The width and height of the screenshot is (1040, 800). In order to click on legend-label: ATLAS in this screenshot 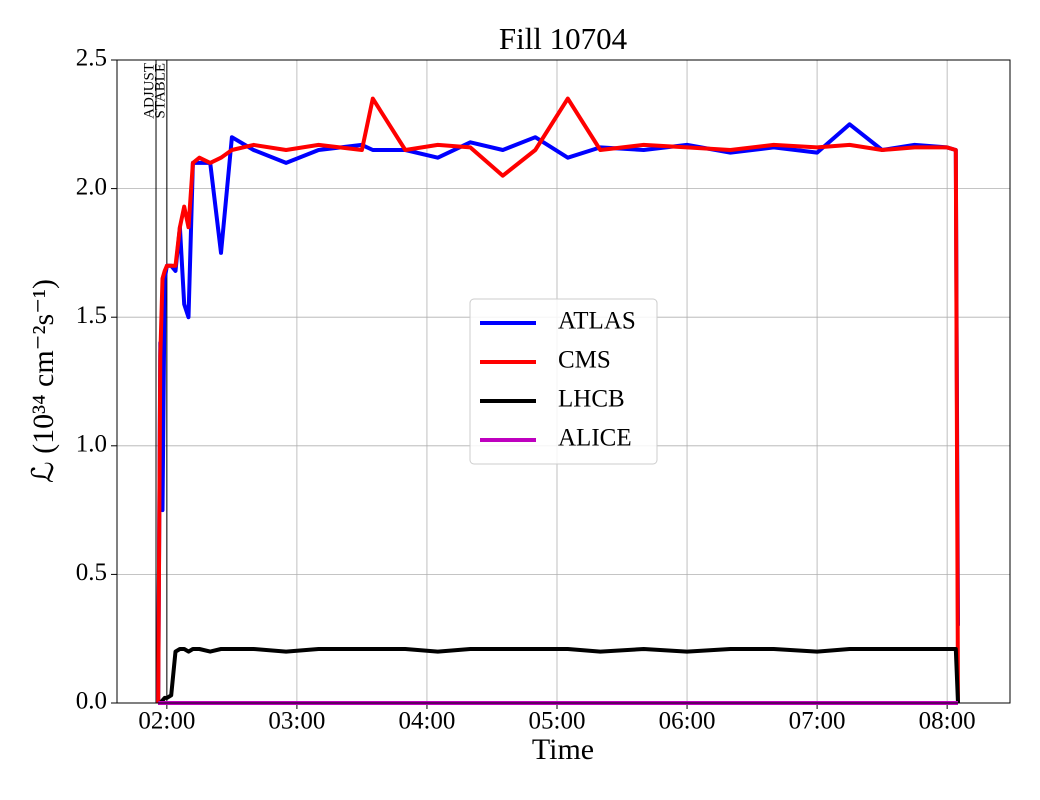, I will do `click(597, 321)`.